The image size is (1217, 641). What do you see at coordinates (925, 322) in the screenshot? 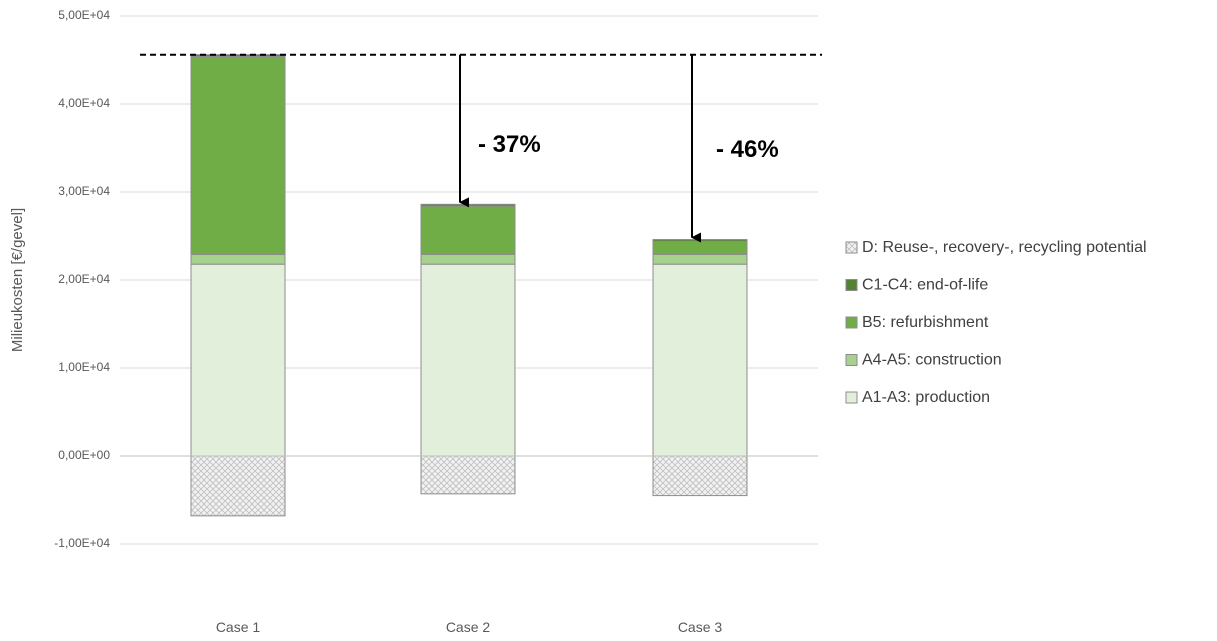
I see `legend-entry: B5: refurbishment` at bounding box center [925, 322].